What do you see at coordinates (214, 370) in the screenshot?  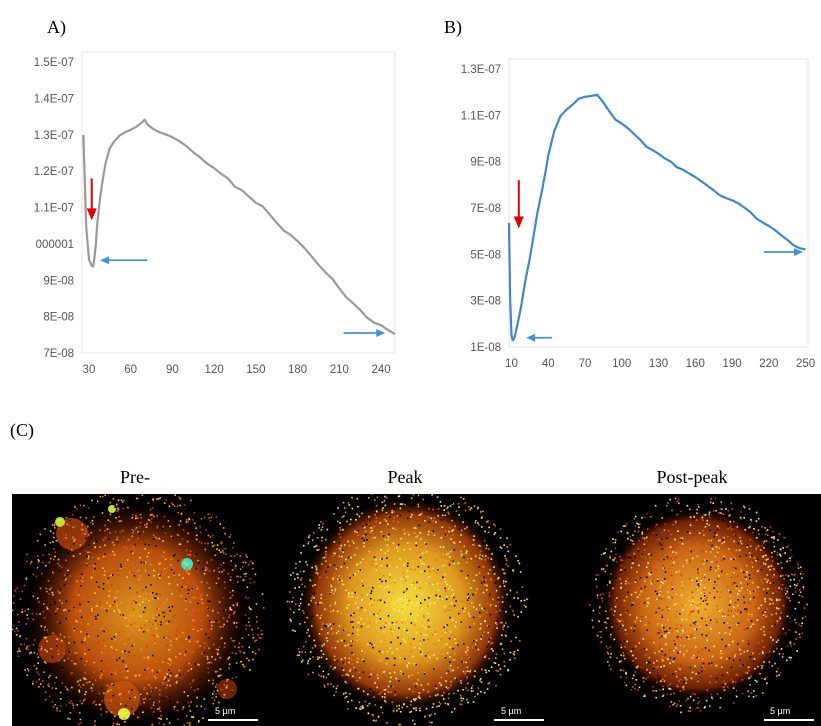 I see `x-tick-label: 120` at bounding box center [214, 370].